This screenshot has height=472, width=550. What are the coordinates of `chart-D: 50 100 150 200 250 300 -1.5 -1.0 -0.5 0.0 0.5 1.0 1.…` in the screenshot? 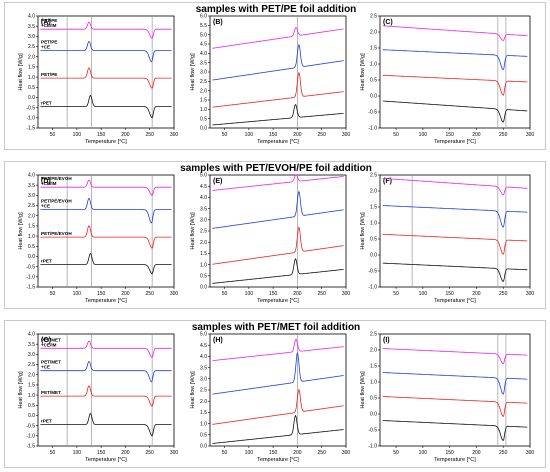 It's located at (98, 238).